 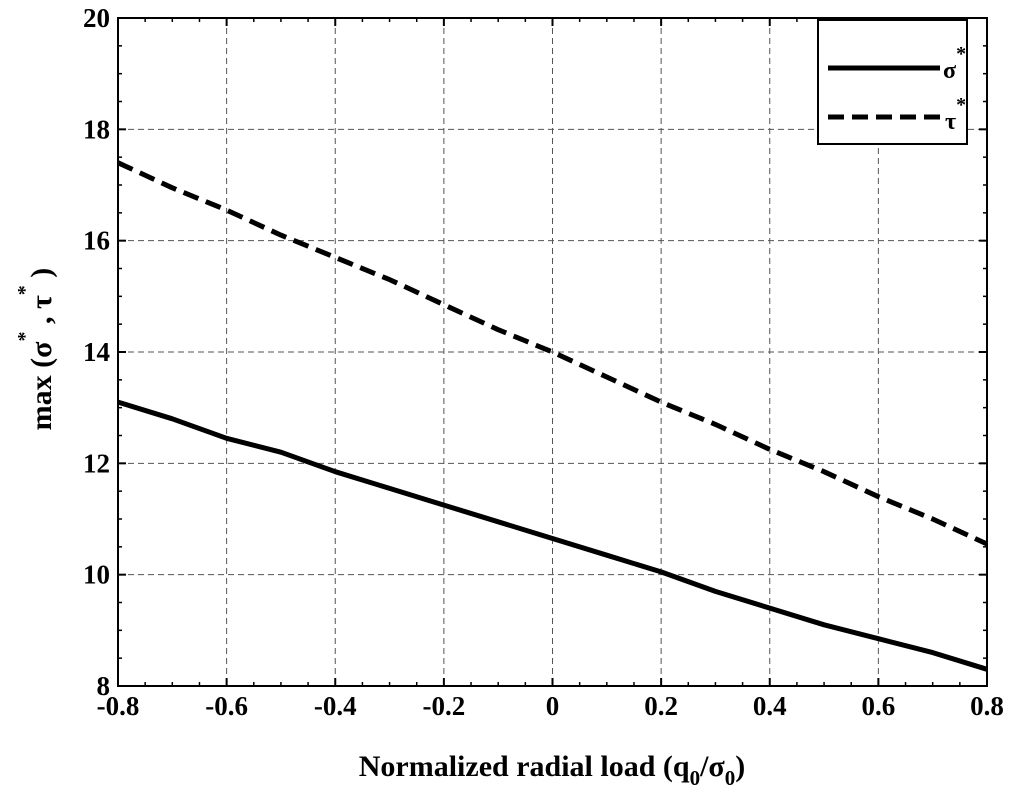 I want to click on y-tick-label: 10, so click(x=96, y=575).